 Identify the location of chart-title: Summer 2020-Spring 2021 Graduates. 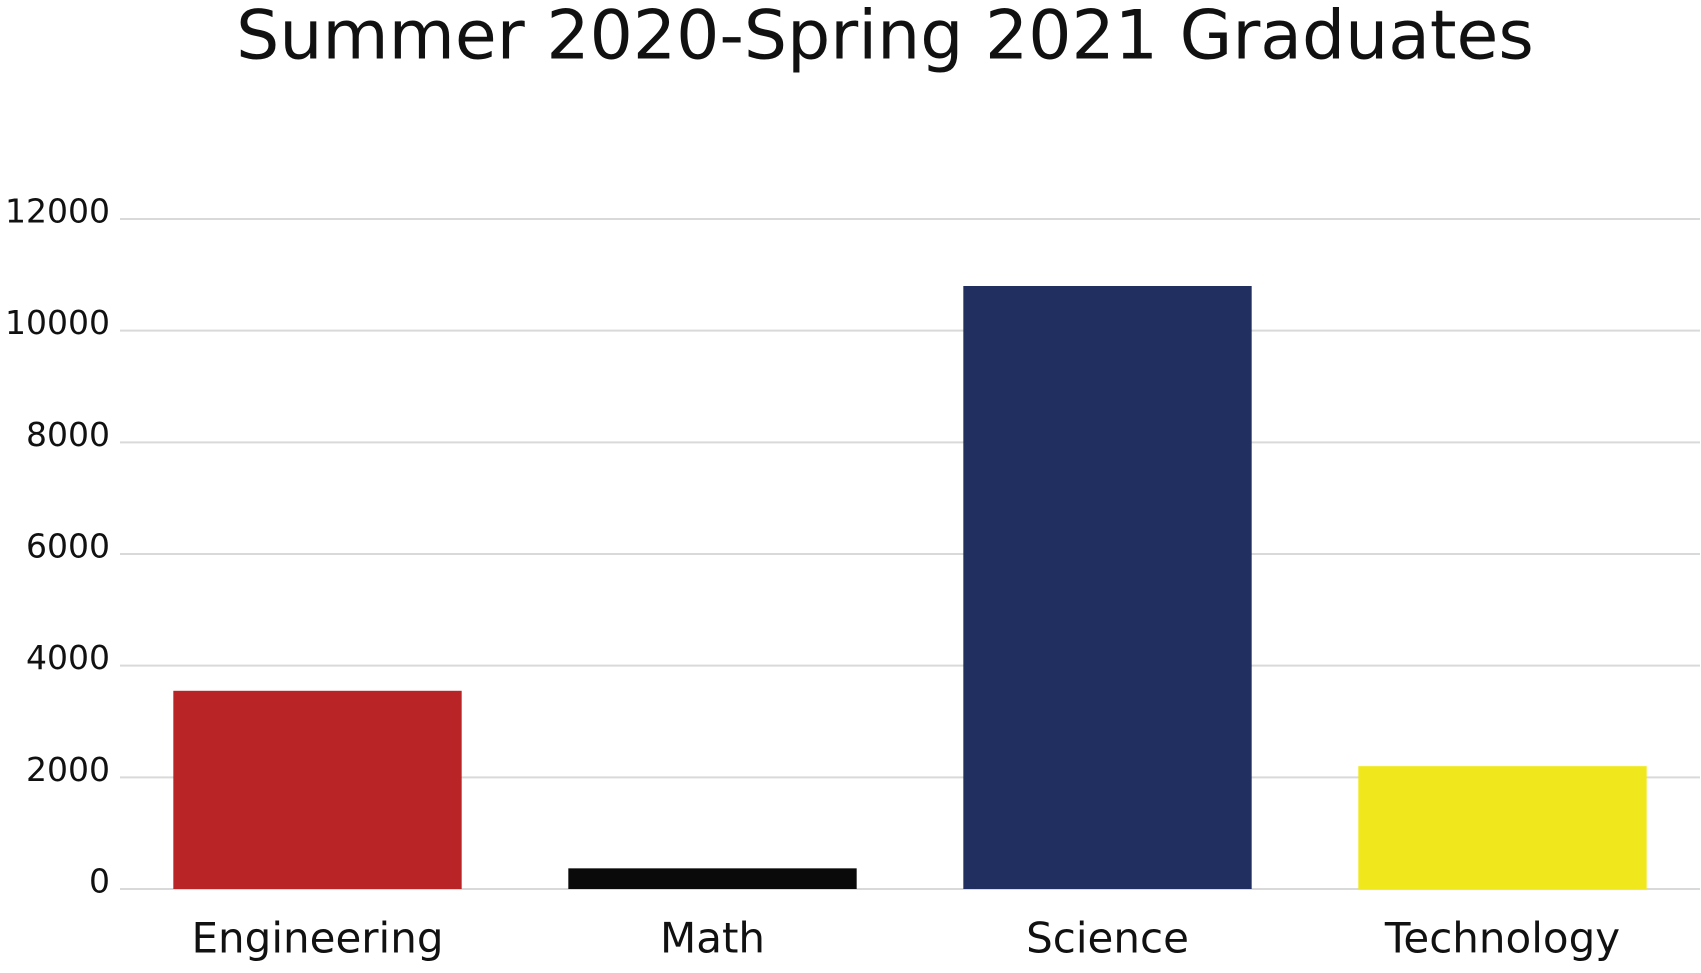
(885, 38).